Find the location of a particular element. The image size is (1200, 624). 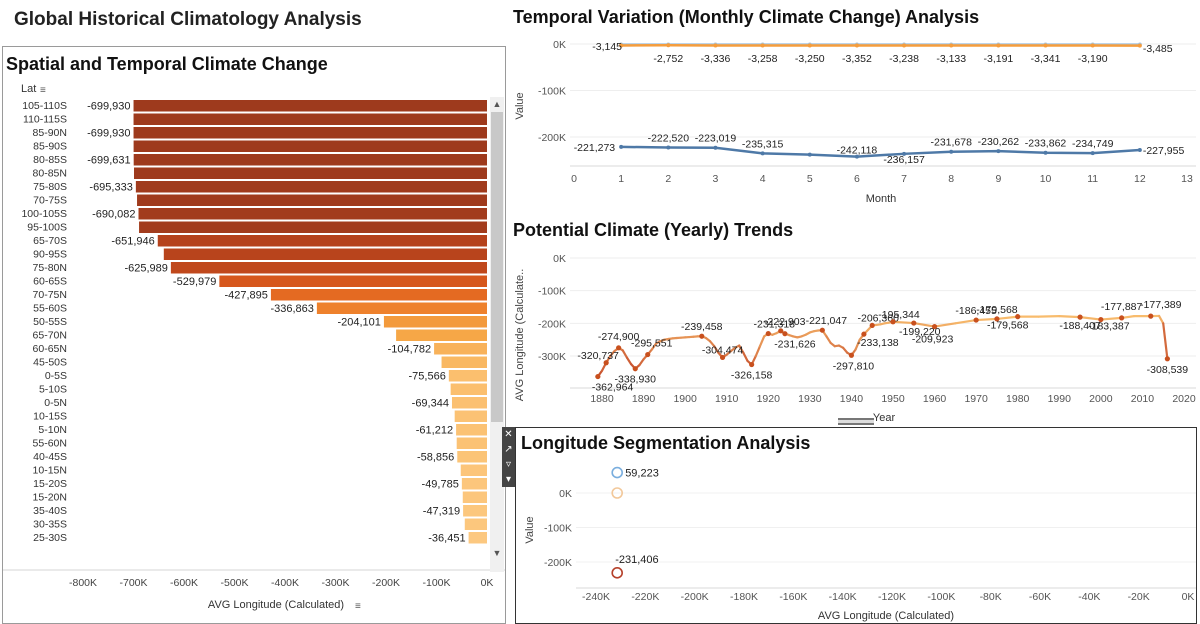

data-label: -234,749 is located at coordinates (1093, 144).